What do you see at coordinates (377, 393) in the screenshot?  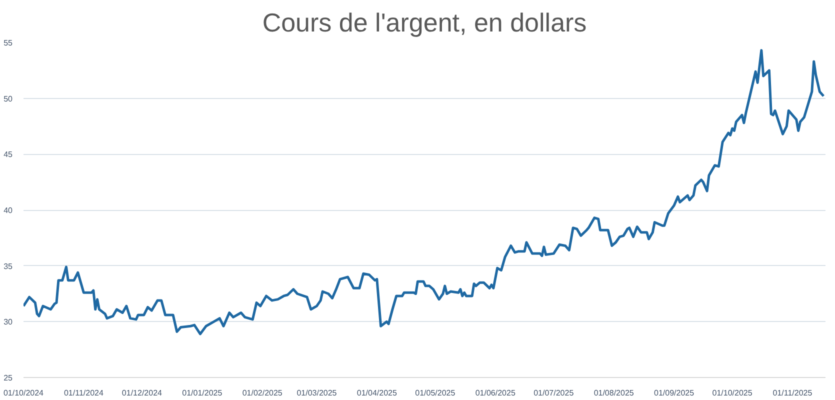 I see `x-tick-label: 01/04/2025` at bounding box center [377, 393].